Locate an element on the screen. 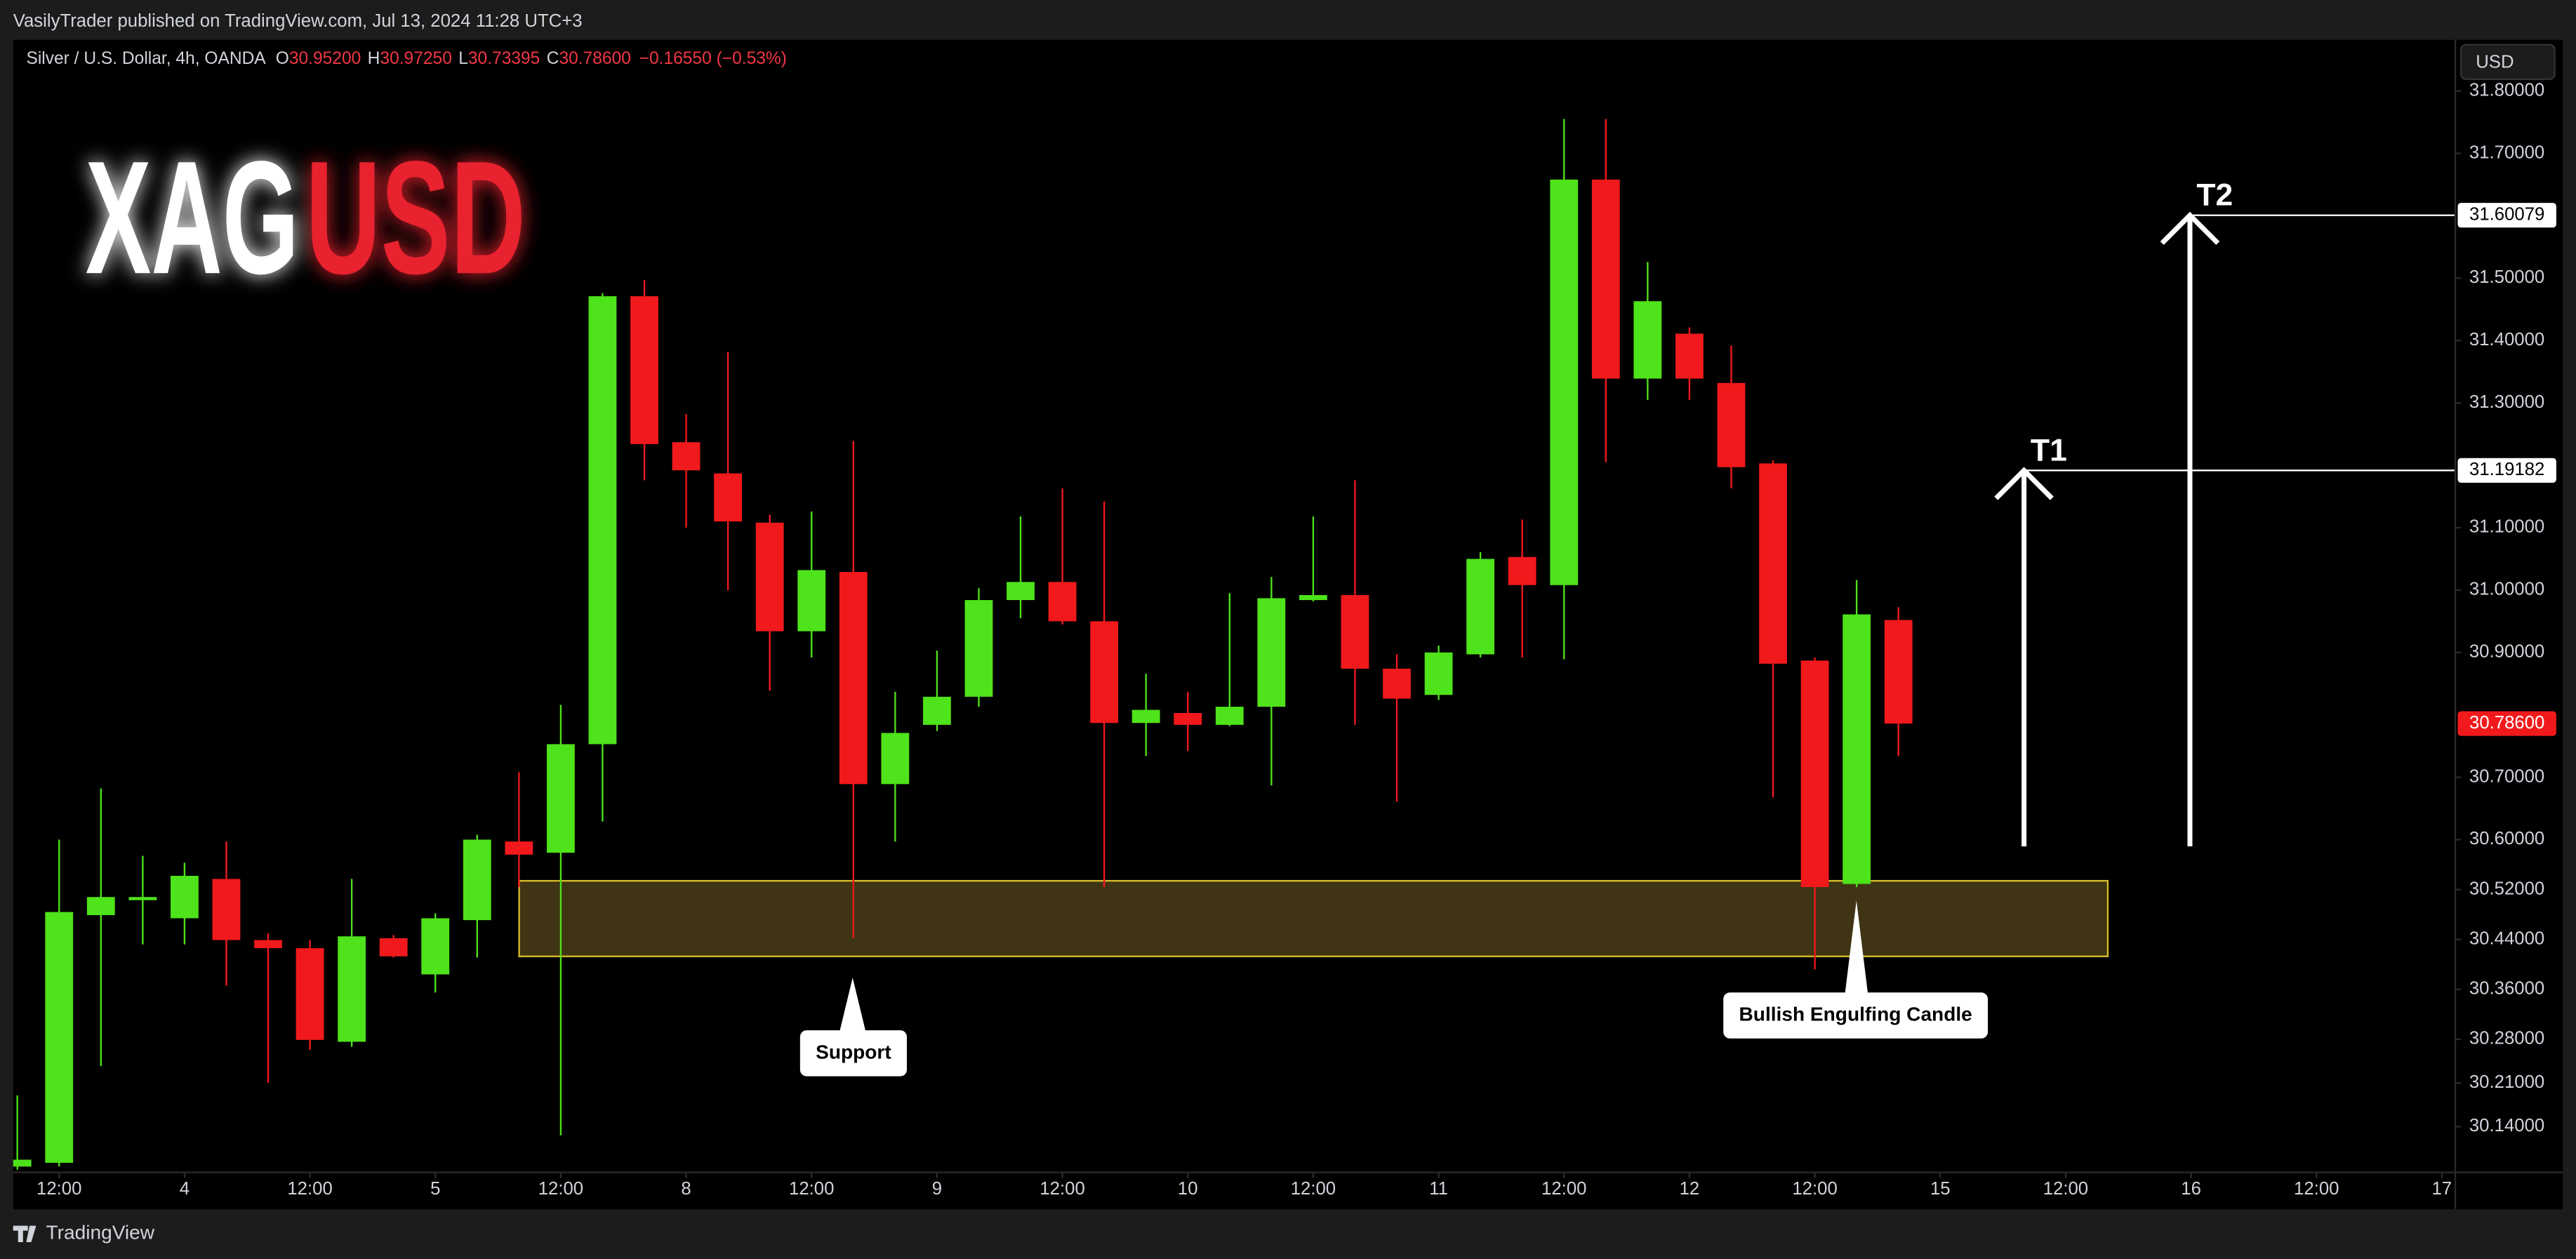  x-tick-label: 8 is located at coordinates (686, 1189).